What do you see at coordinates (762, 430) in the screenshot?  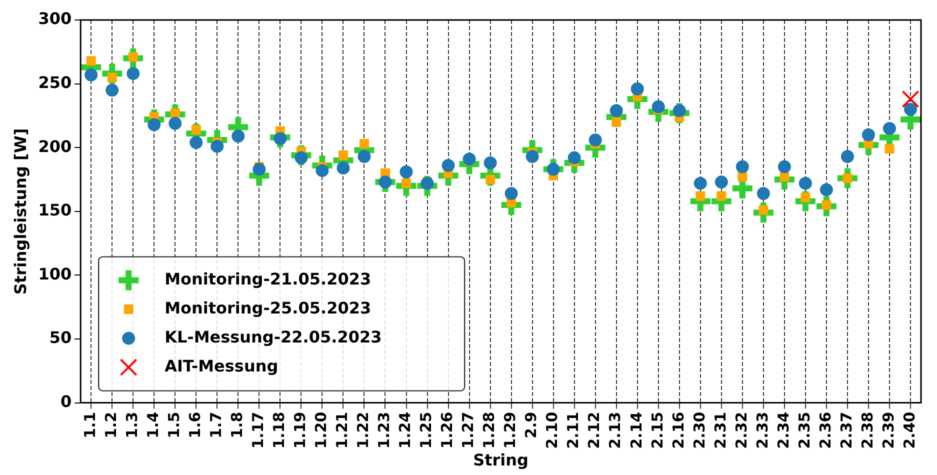 I see `x-tick-label: 2.33` at bounding box center [762, 430].